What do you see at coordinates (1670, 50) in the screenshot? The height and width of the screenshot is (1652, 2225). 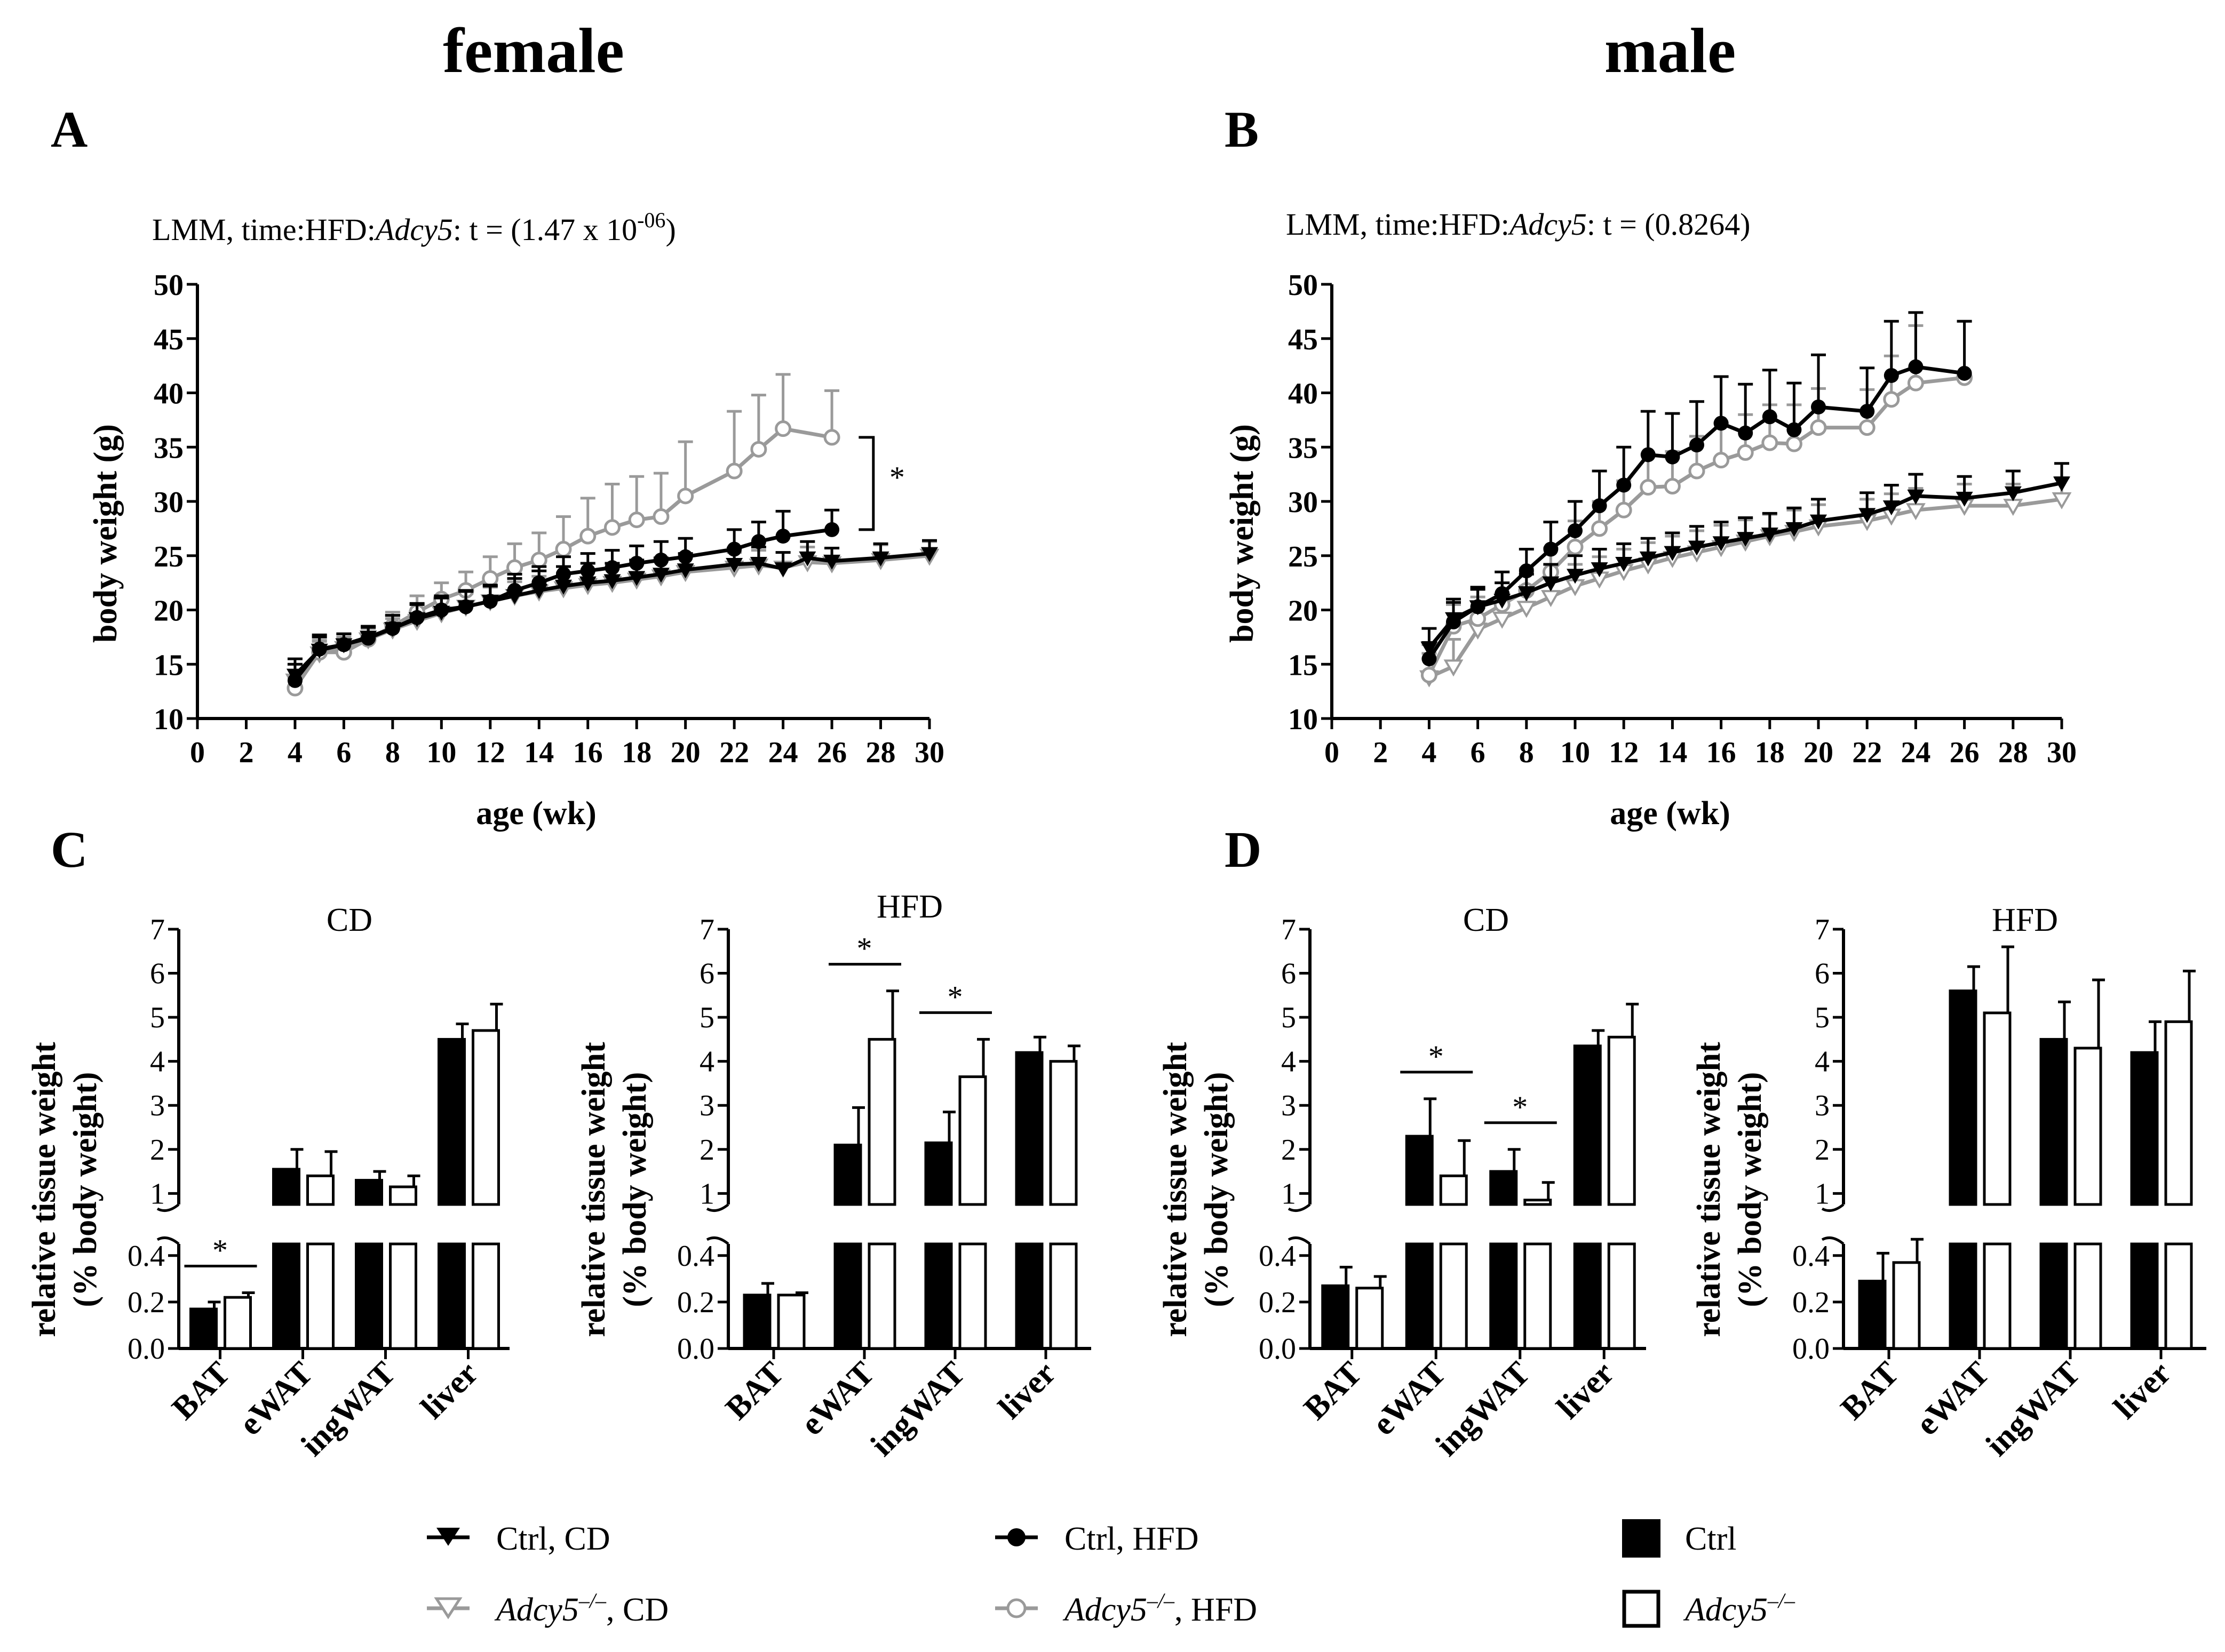 I see `title-male: male` at bounding box center [1670, 50].